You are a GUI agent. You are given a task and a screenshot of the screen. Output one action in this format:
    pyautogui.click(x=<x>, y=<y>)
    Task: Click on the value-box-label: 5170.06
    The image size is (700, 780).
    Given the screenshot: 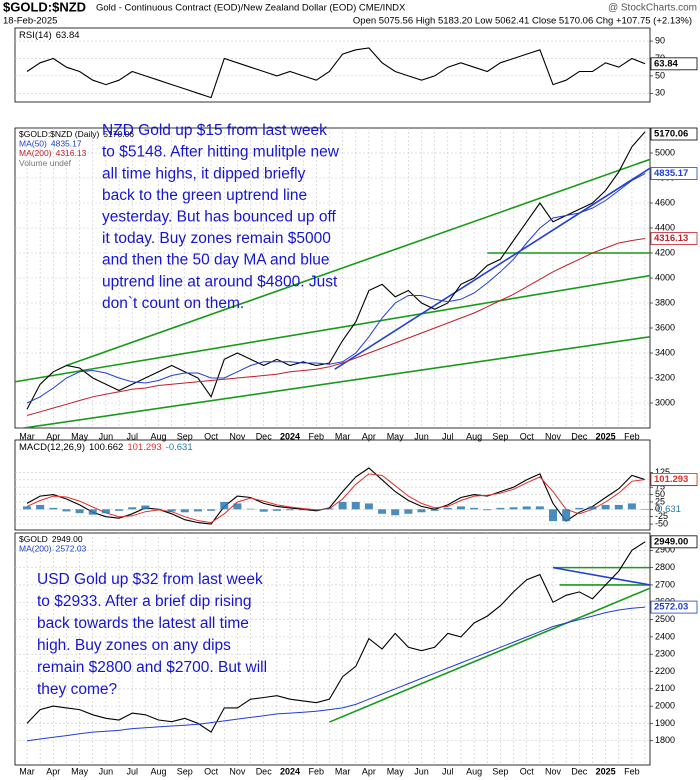 What is the action you would take?
    pyautogui.click(x=671, y=134)
    